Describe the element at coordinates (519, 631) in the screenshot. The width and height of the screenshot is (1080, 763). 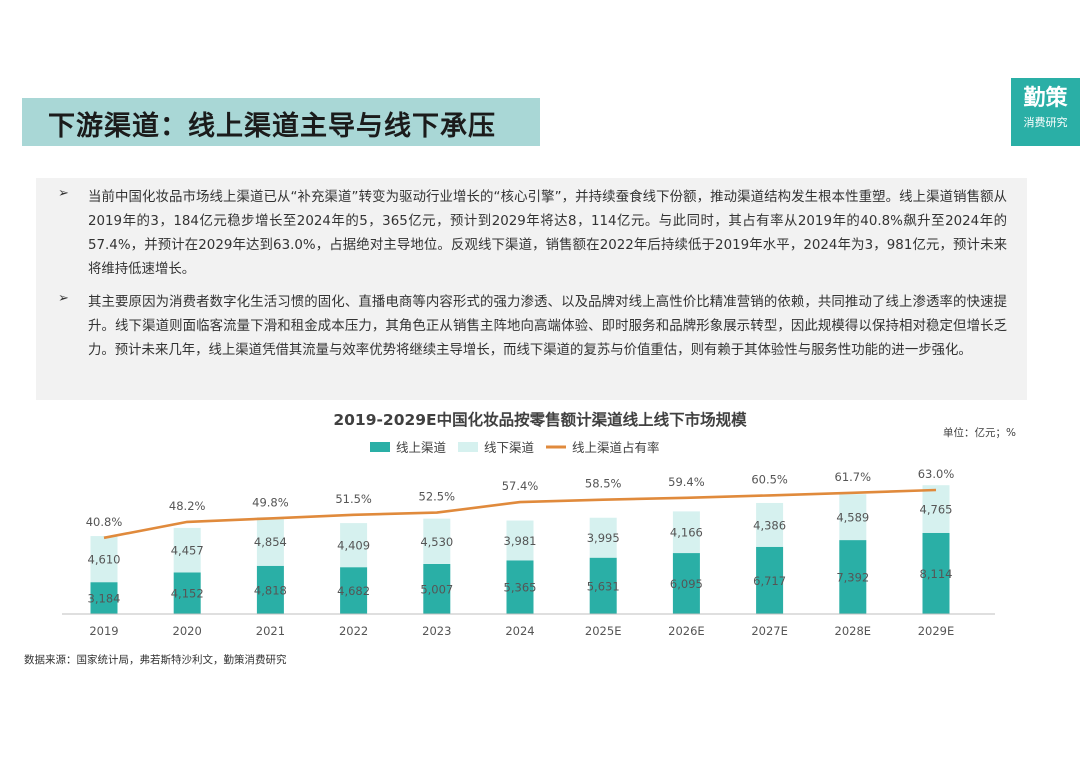
I see `x-tick-label-2024: 2024` at that location.